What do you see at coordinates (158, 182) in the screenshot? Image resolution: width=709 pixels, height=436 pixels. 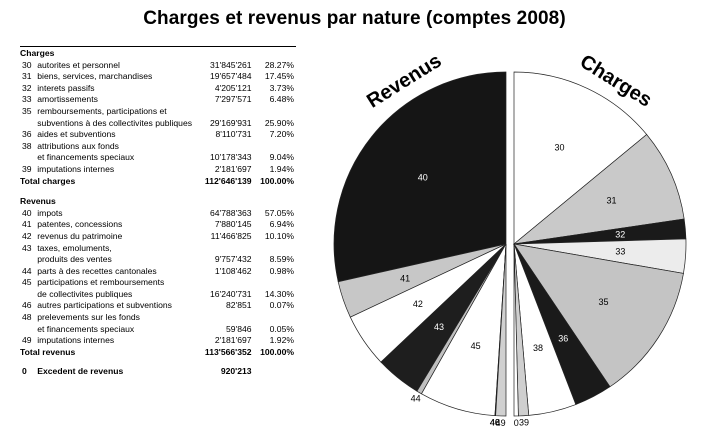 I see `table-total-row: Total charges 112'646'139 100.00%` at bounding box center [158, 182].